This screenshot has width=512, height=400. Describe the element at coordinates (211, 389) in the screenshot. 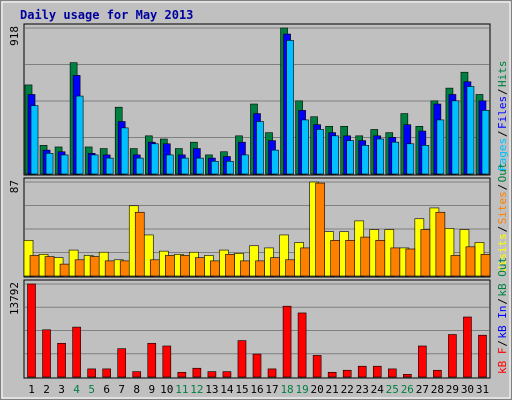

I see `x-tick-label-13: 13` at that location.